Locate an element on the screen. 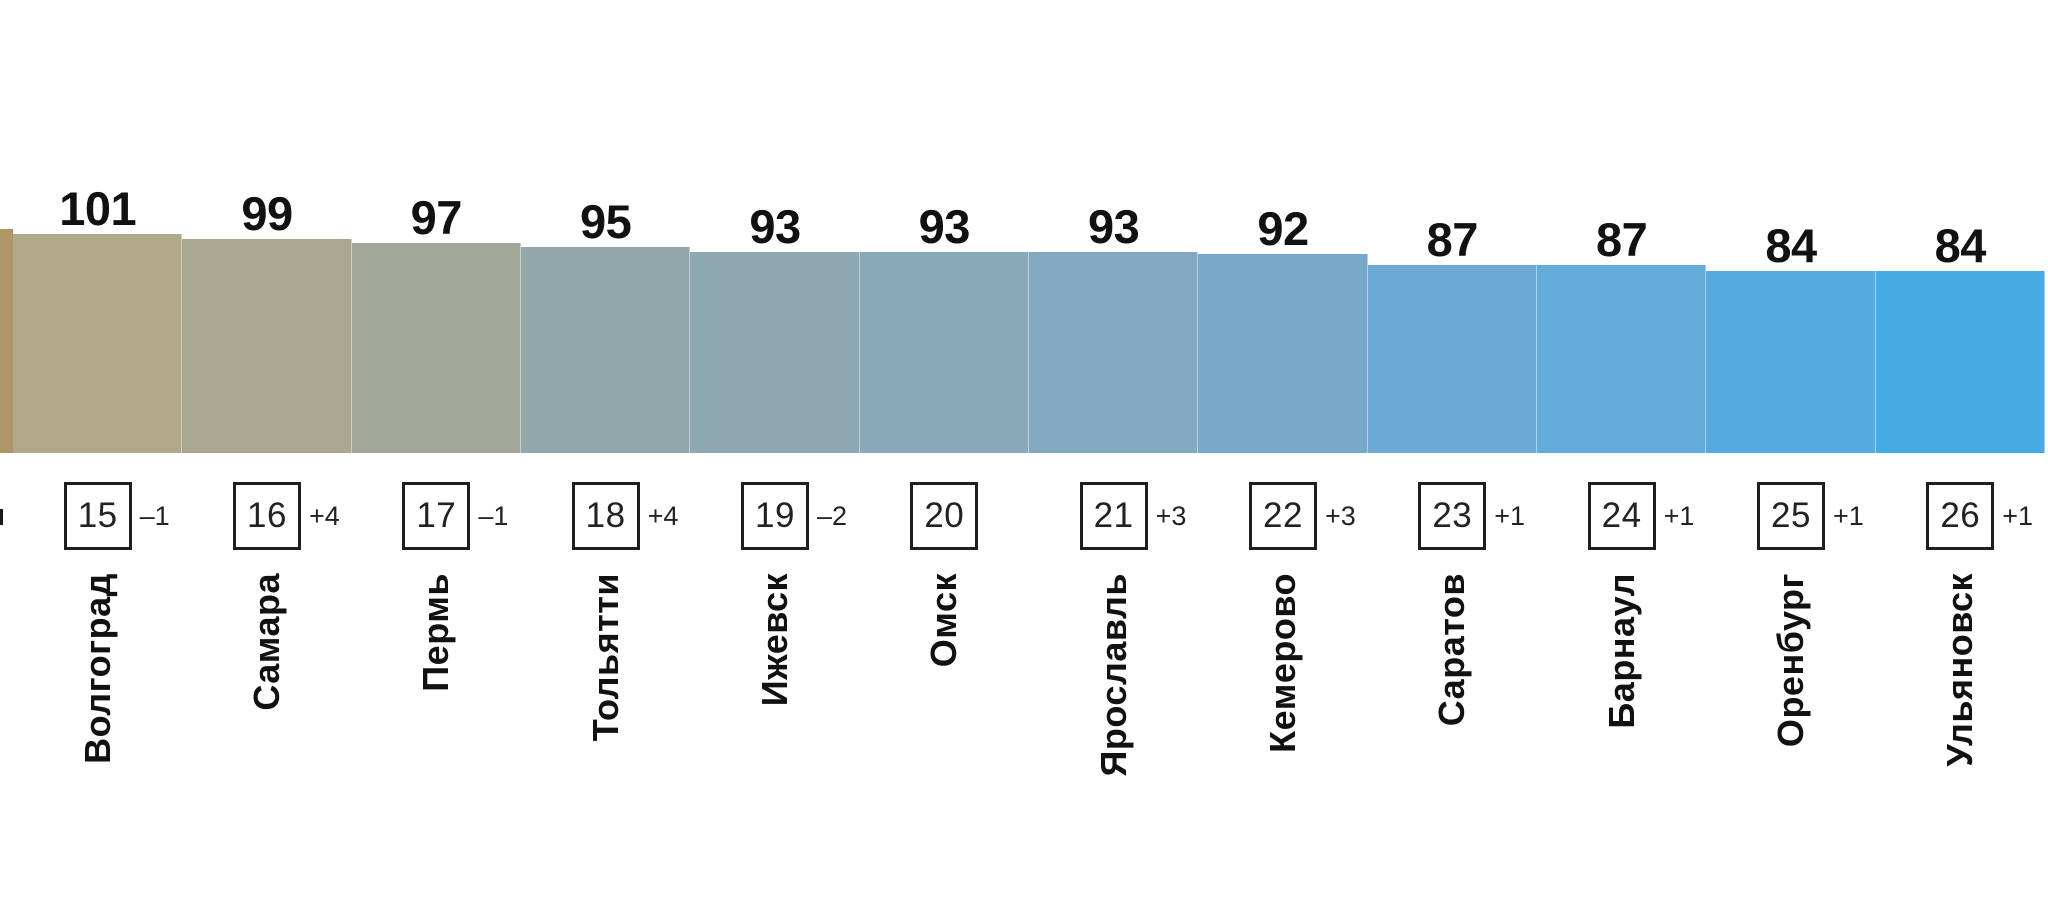 This screenshot has height=919, width=2048. bar-group: 93 20 Омск is located at coordinates (944, 459).